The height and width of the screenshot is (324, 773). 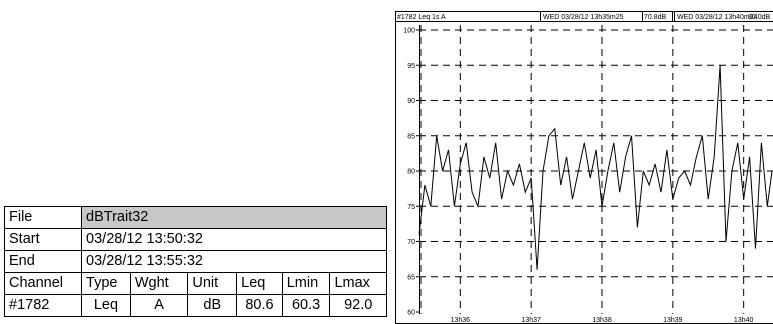 I want to click on x-tick-label: 13h39, so click(x=673, y=320).